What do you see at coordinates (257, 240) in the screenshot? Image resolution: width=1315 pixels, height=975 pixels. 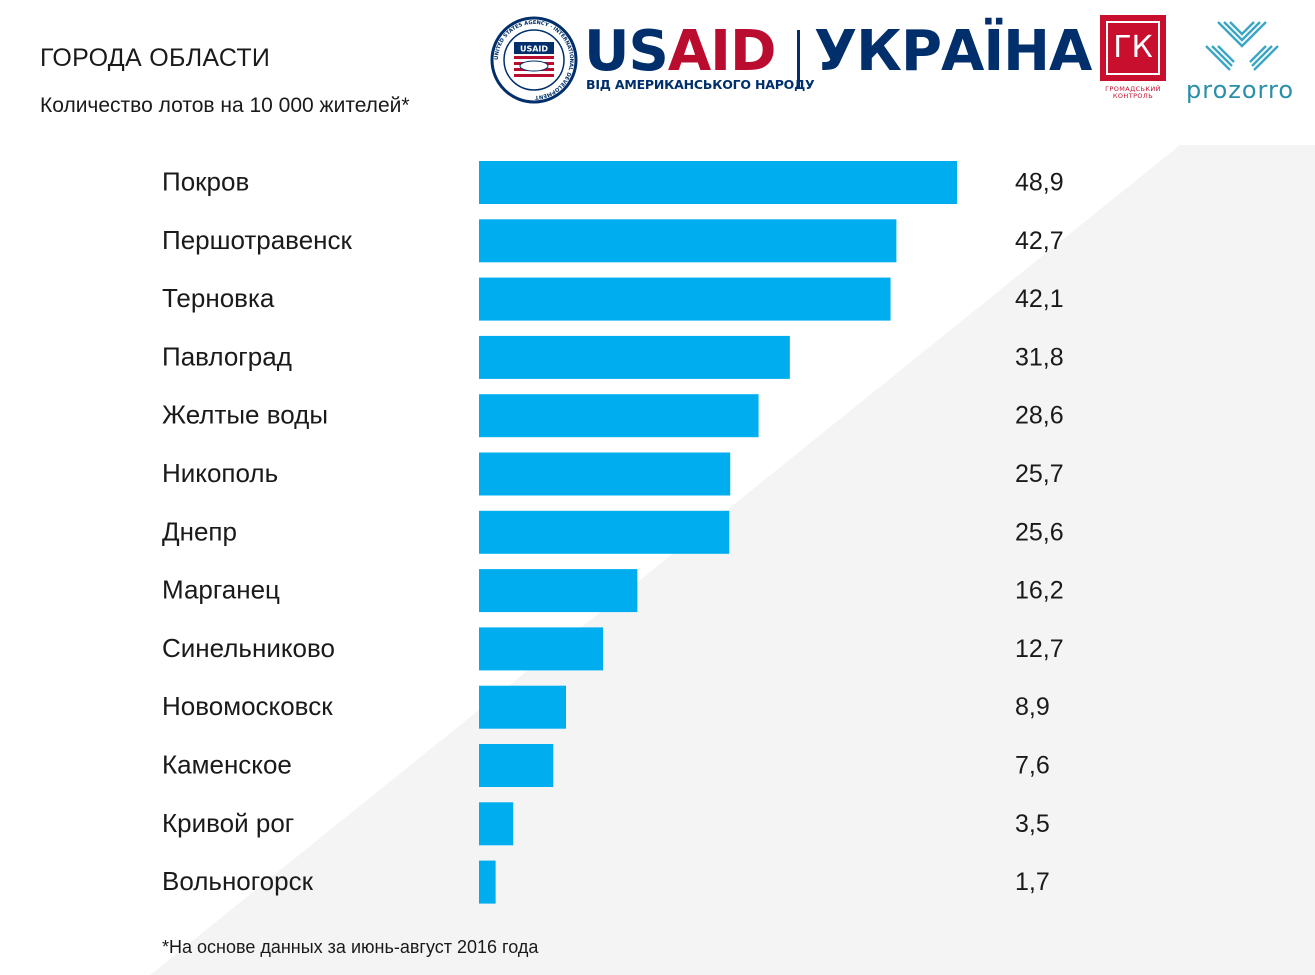 I see `category-label: Першотравенск` at bounding box center [257, 240].